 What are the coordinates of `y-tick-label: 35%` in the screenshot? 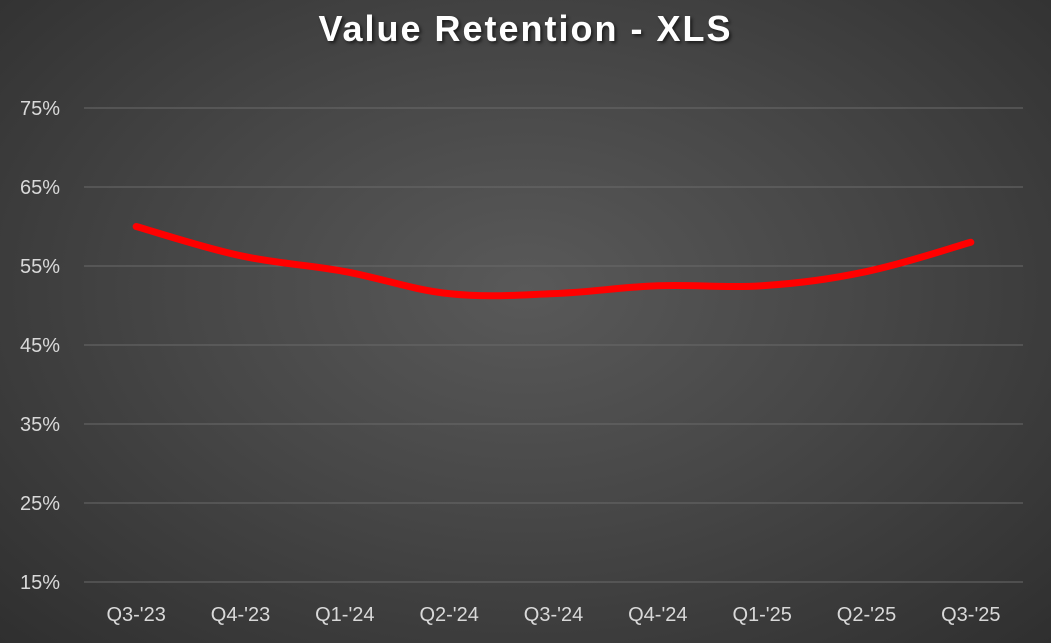 It's located at (40, 425).